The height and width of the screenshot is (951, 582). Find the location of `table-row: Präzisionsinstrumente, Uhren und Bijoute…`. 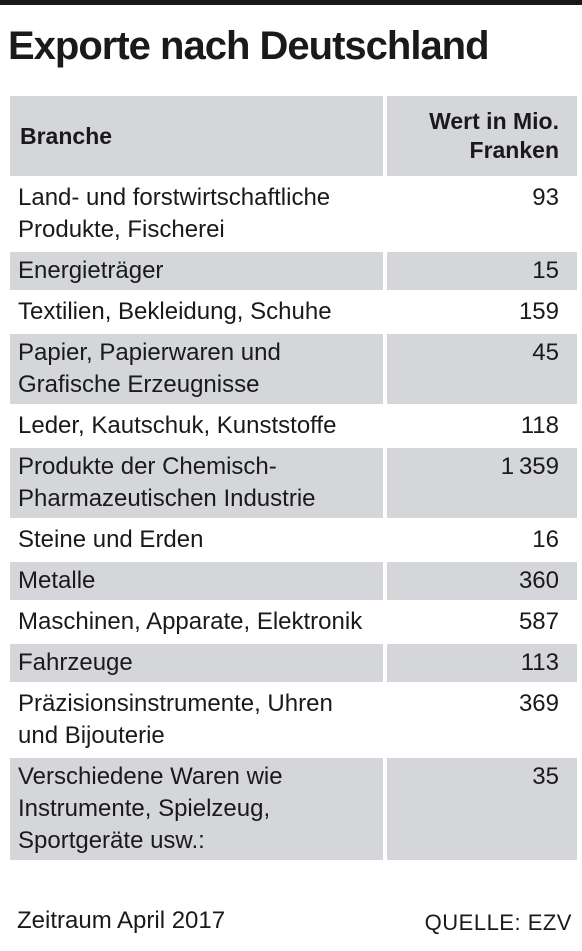

table-row: Präzisionsinstrumente, Uhren und Bijoute… is located at coordinates (293, 721).